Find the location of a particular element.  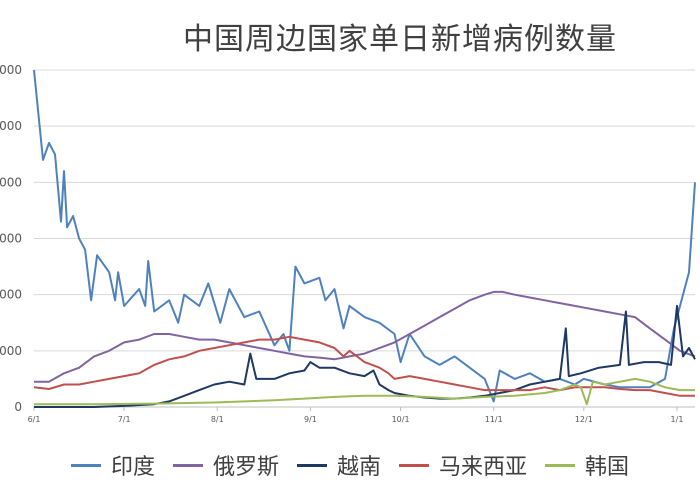

x-tick-label: 7/1 is located at coordinates (124, 419).